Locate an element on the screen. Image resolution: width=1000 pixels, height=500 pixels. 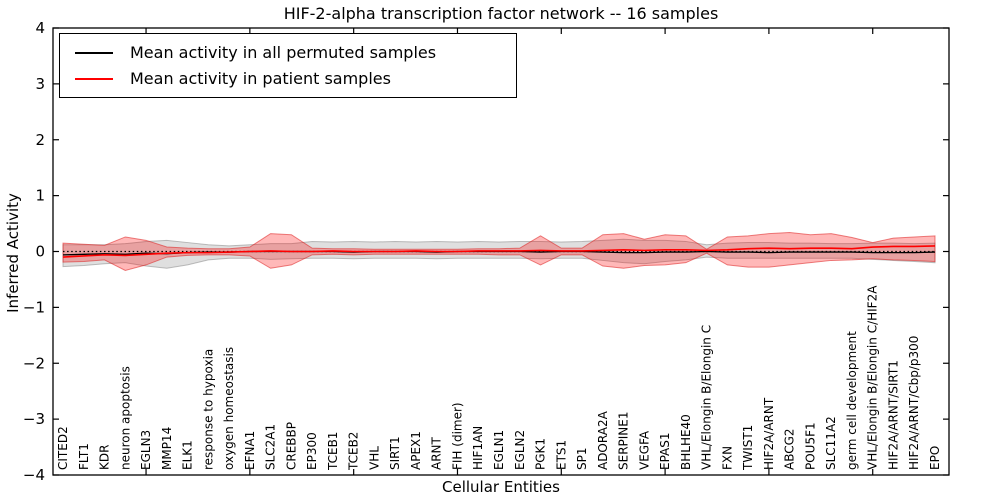
x-entity-label: FLT1 is located at coordinates (84, 456).